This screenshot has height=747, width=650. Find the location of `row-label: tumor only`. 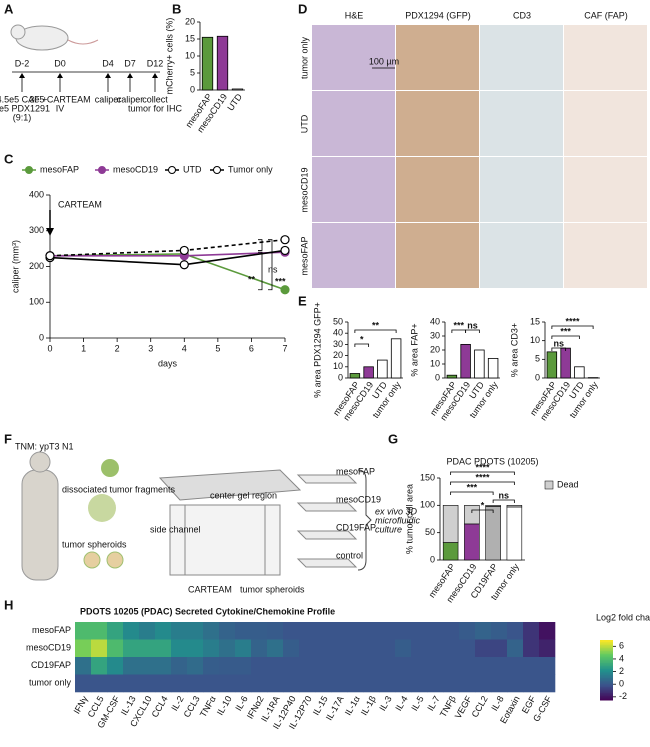

row-label: tumor only is located at coordinates (50, 683).